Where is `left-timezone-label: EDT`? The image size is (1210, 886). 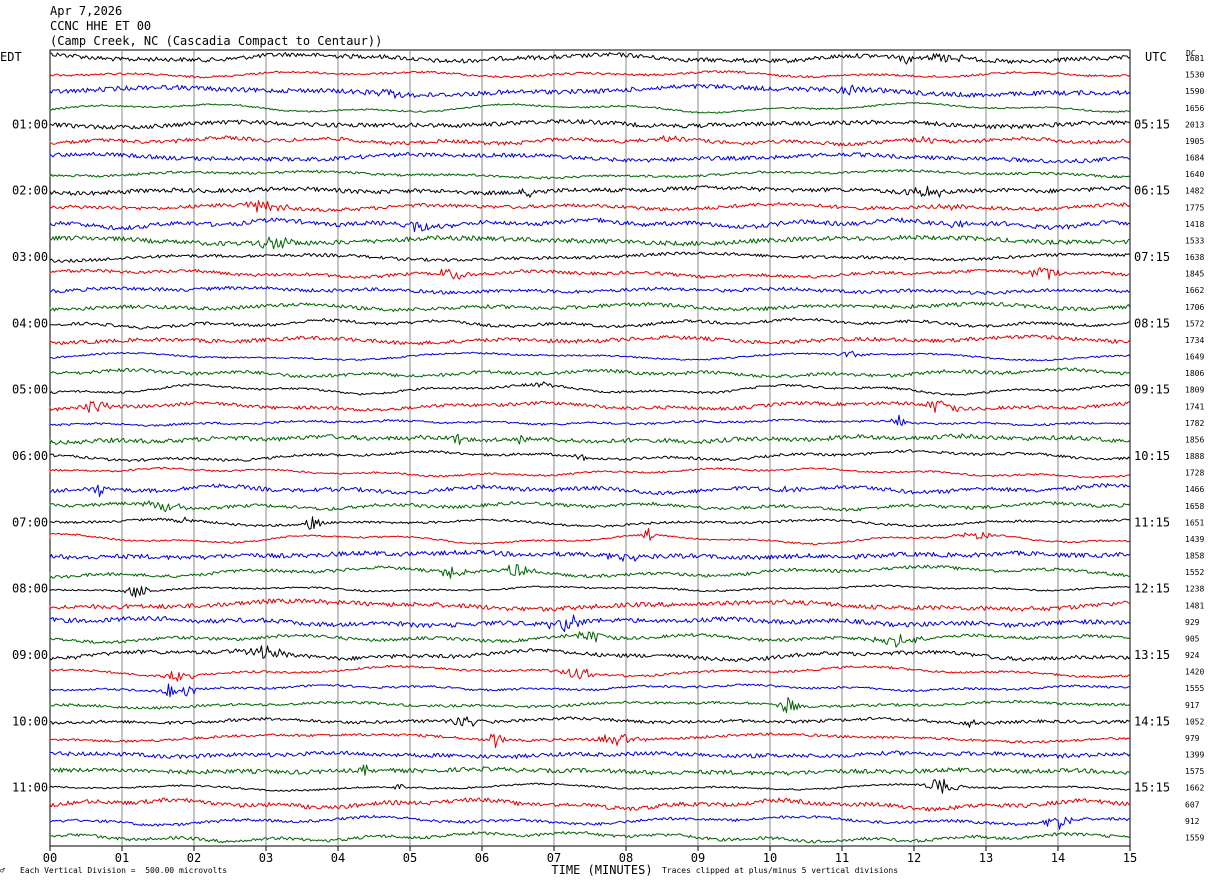 left-timezone-label: EDT is located at coordinates (11, 57).